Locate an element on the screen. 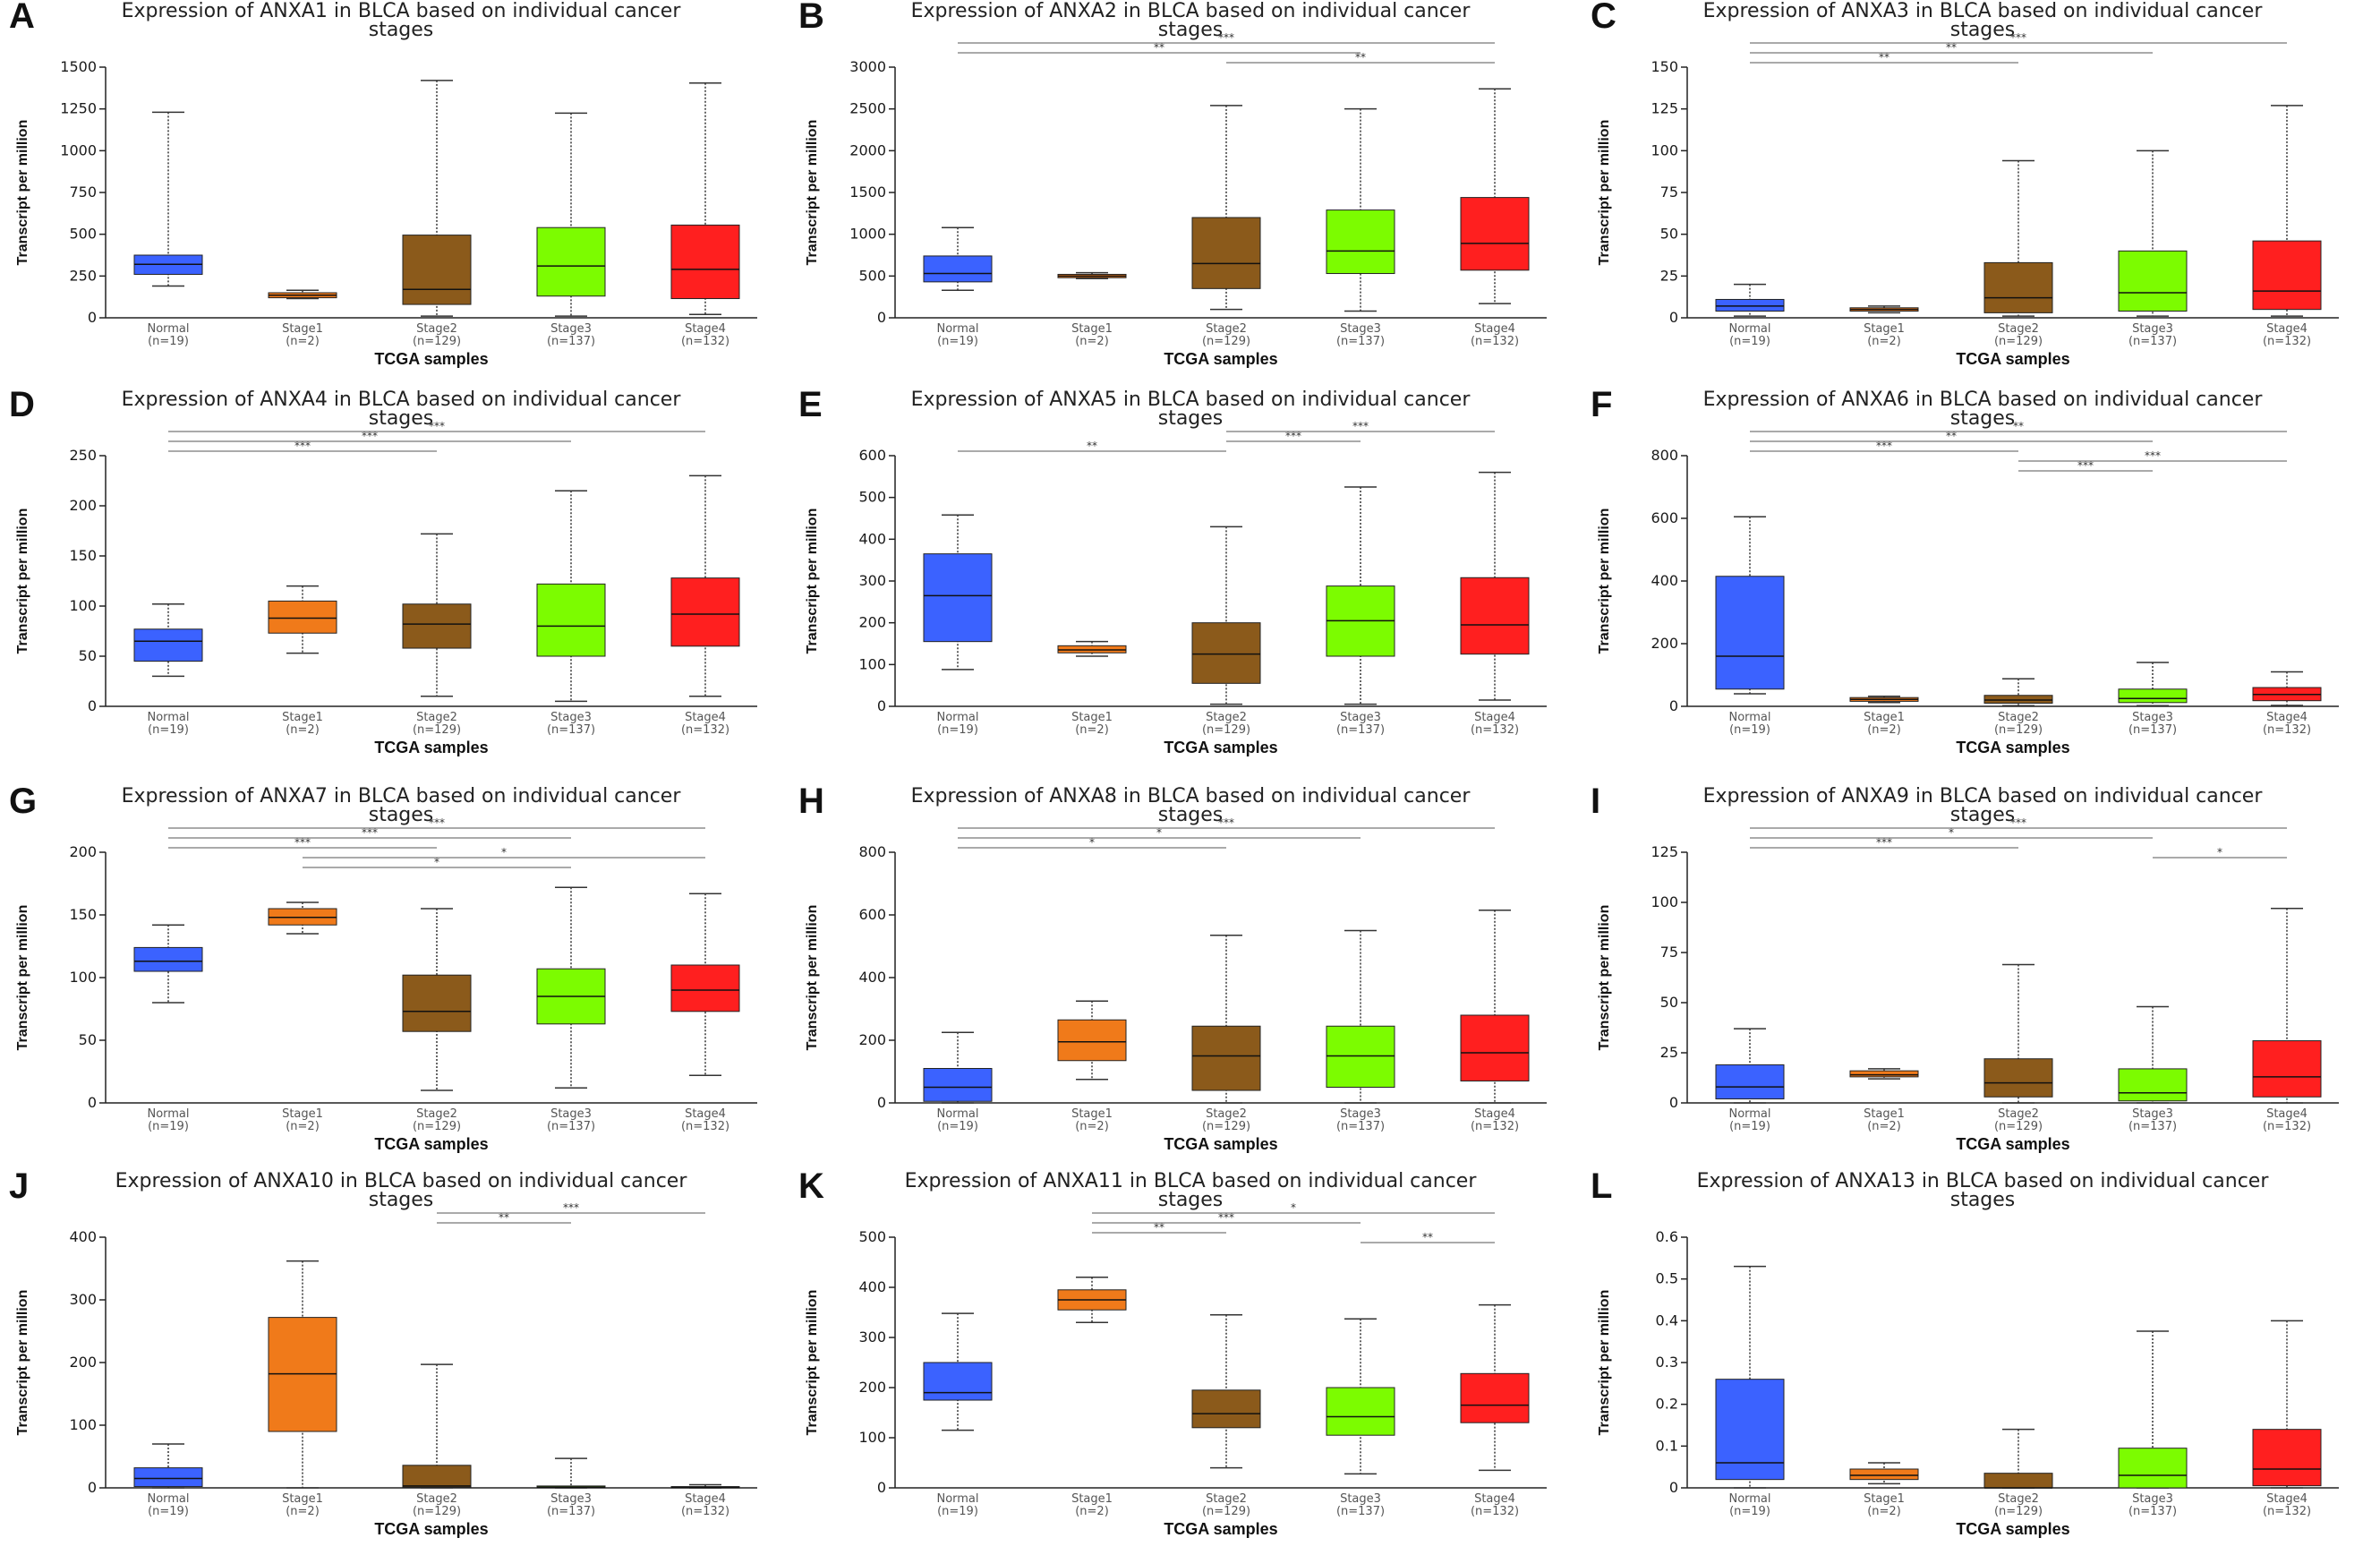 The width and height of the screenshot is (2380, 1555). panel-letter: D is located at coordinates (22, 405).